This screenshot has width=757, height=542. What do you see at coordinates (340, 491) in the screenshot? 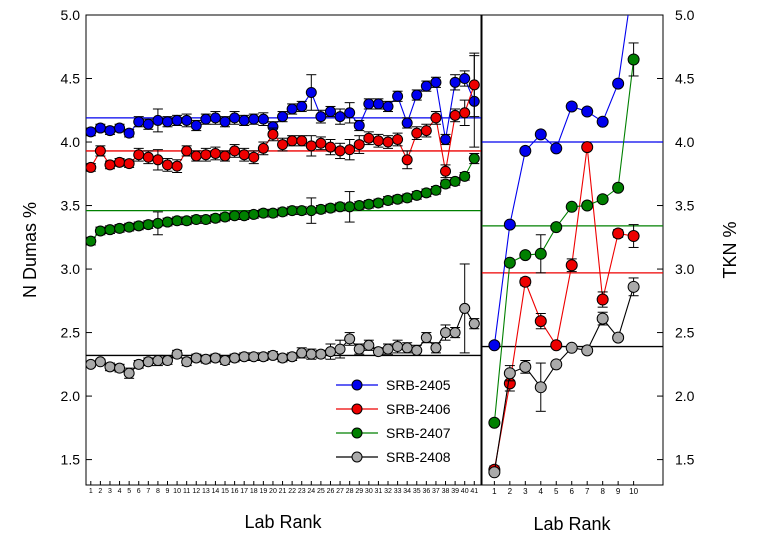
I see `dumas-xtick-label: 27` at bounding box center [340, 491].